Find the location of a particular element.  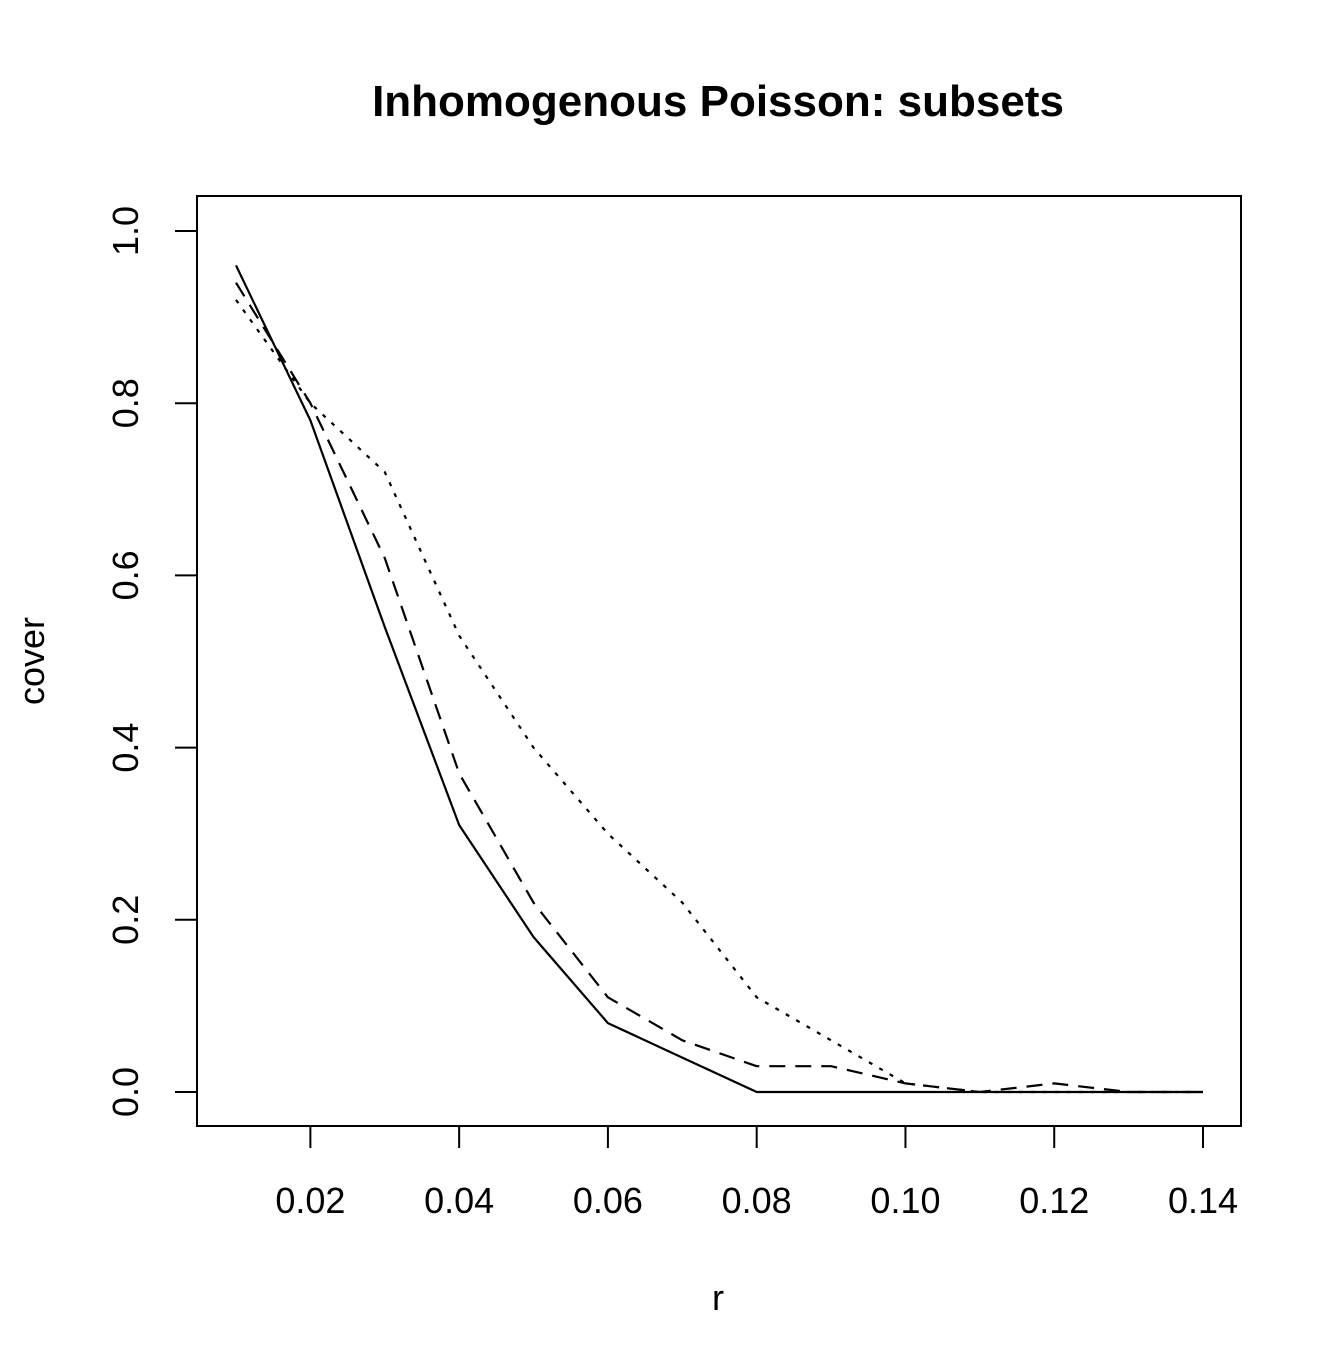

x-tick-label: 0.12 is located at coordinates (1054, 1200).